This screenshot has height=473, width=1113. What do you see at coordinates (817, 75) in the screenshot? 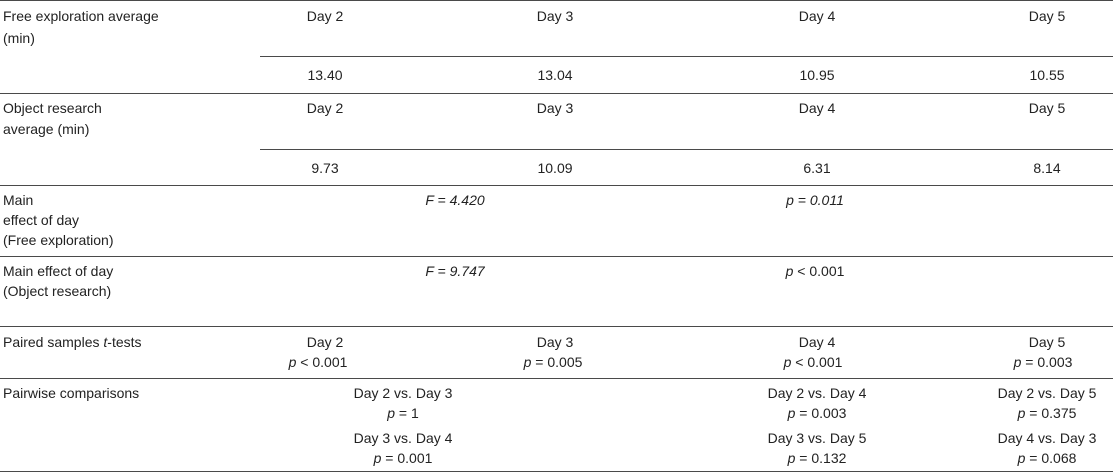
I see `value-cell: 10.95` at bounding box center [817, 75].